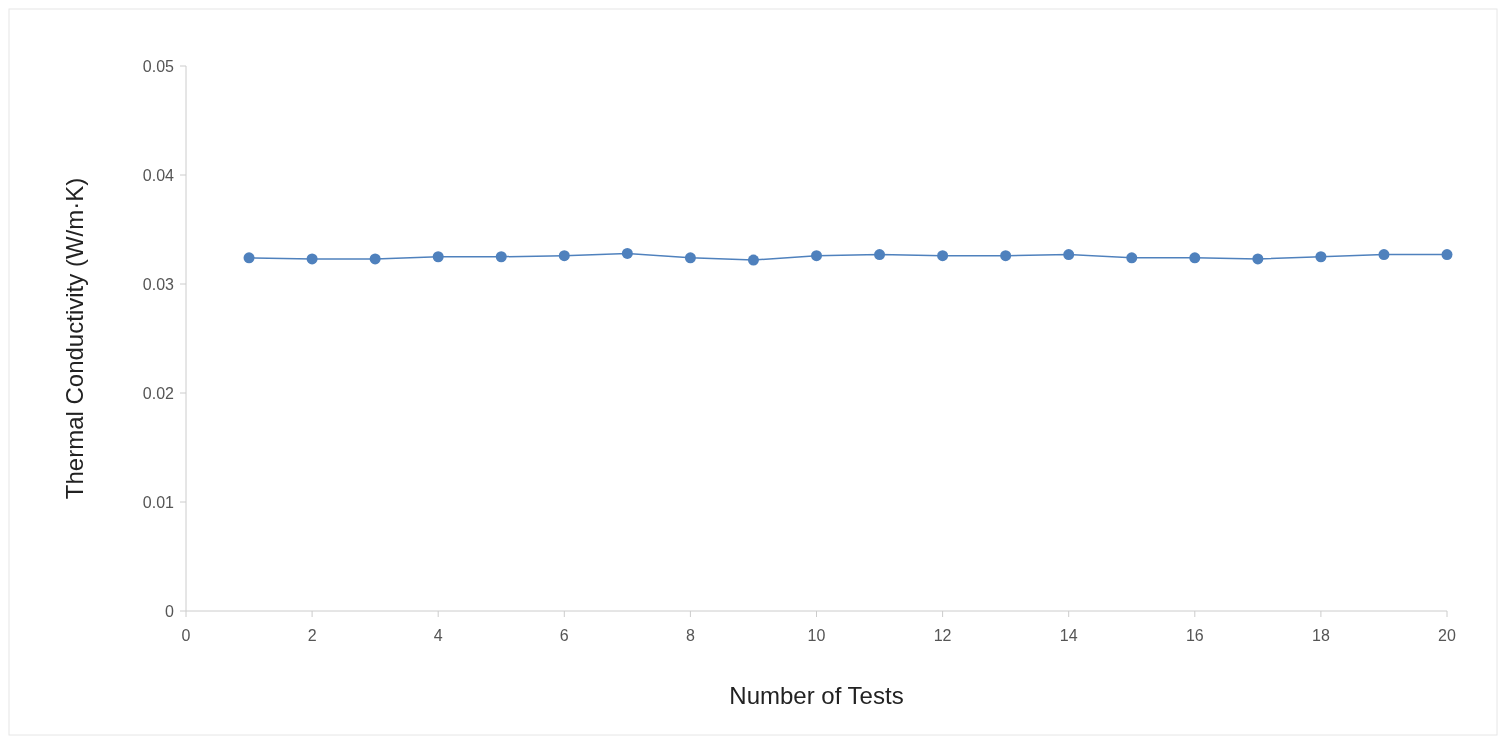 The image size is (1509, 746). I want to click on x-axis-title: Number of Tests, so click(816, 695).